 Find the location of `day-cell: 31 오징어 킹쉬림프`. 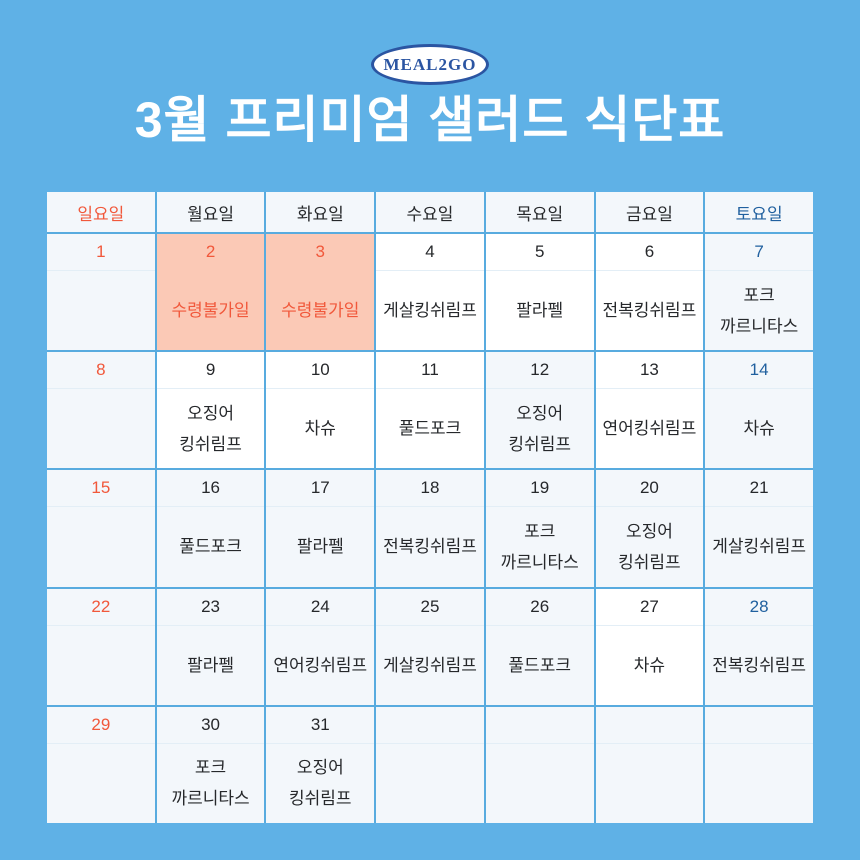

day-cell: 31 오징어 킹쉬림프 is located at coordinates (320, 764).